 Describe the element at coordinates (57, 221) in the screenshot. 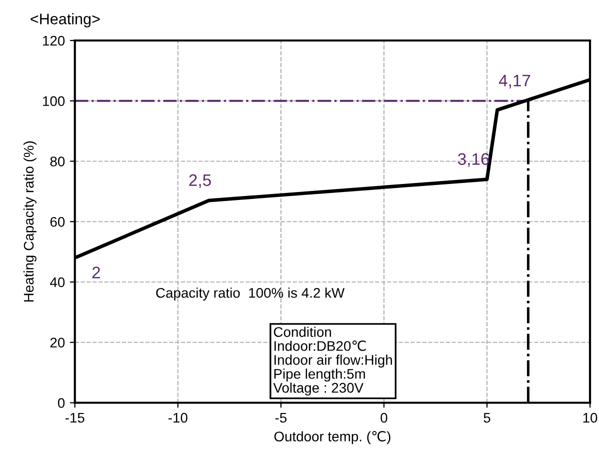

I see `y-tick-label: 60` at that location.